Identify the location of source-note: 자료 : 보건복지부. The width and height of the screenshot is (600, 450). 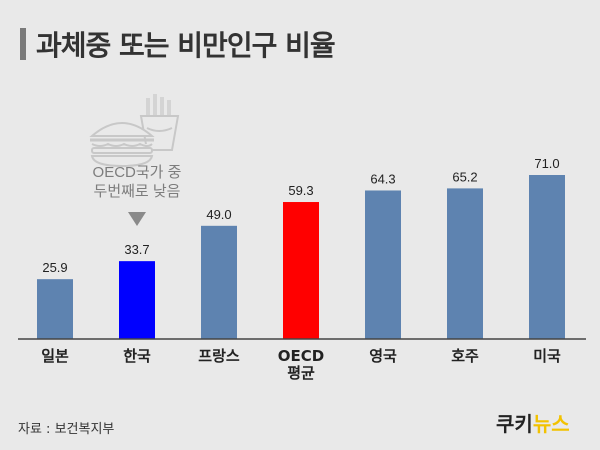
(66, 429).